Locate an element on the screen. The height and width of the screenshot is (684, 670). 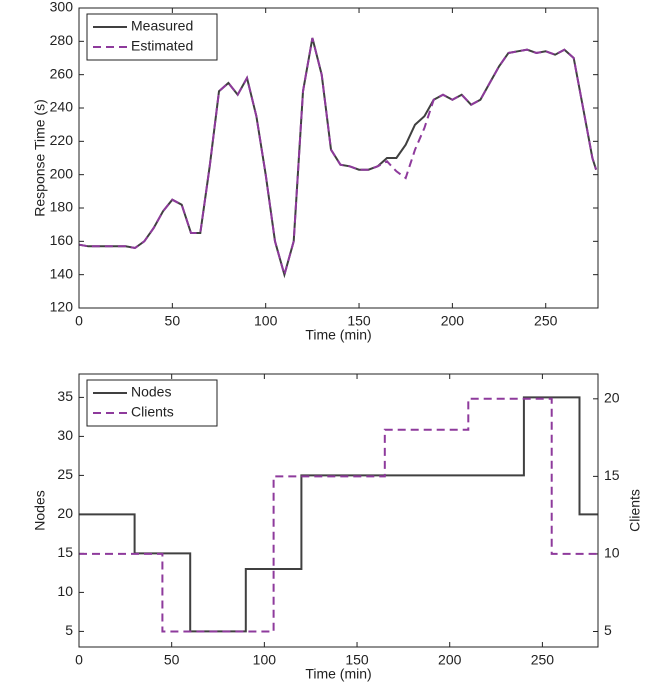
y2-tick-label: 20 is located at coordinates (612, 398).